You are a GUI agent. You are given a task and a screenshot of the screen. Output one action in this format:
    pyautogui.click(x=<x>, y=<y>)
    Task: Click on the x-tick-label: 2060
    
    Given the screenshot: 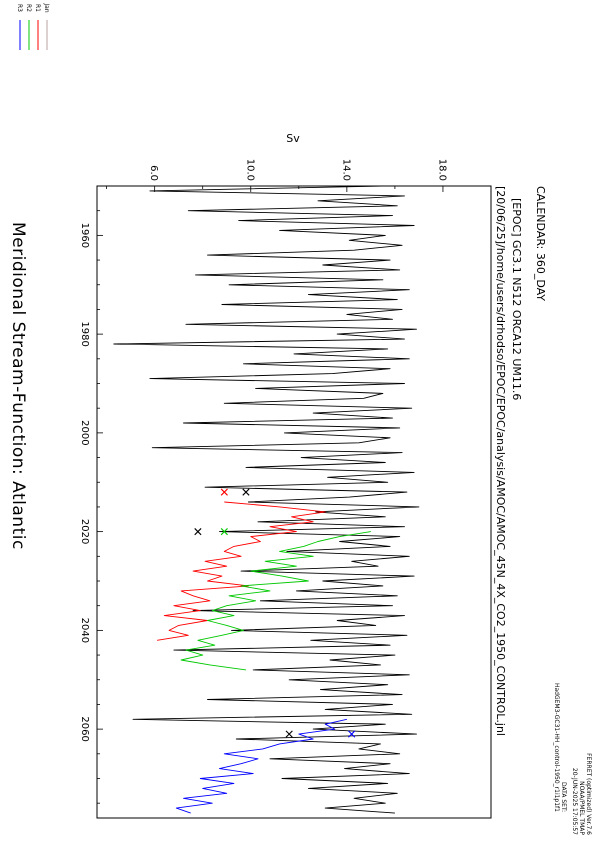 What is the action you would take?
    pyautogui.click(x=84, y=728)
    